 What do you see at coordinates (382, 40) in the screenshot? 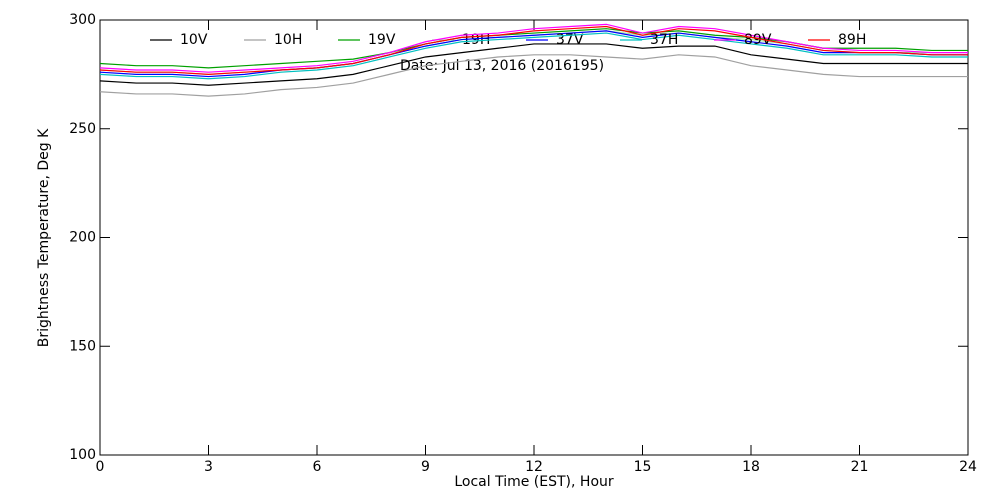
I see `legend-label: 19V` at bounding box center [382, 40].